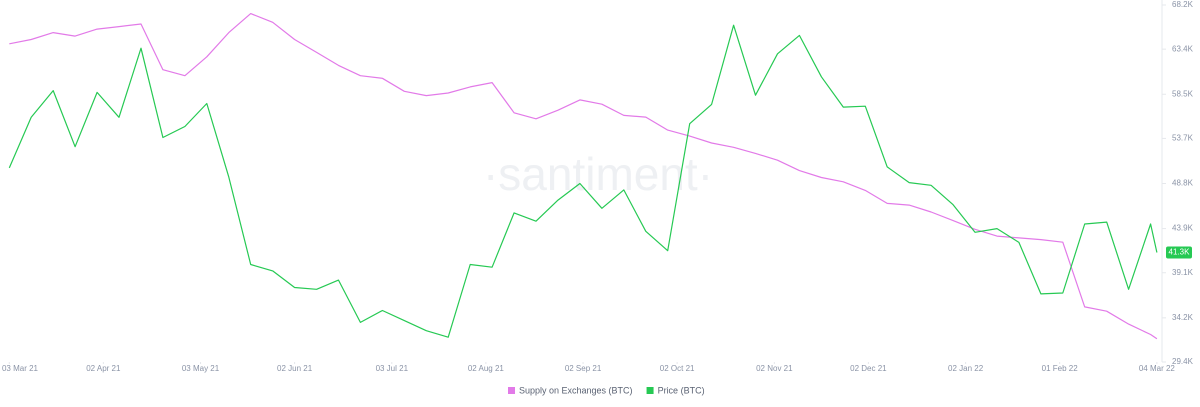 This screenshot has width=1200, height=407. Describe the element at coordinates (1183, 361) in the screenshot. I see `y-tick-label: 29.4K` at that location.